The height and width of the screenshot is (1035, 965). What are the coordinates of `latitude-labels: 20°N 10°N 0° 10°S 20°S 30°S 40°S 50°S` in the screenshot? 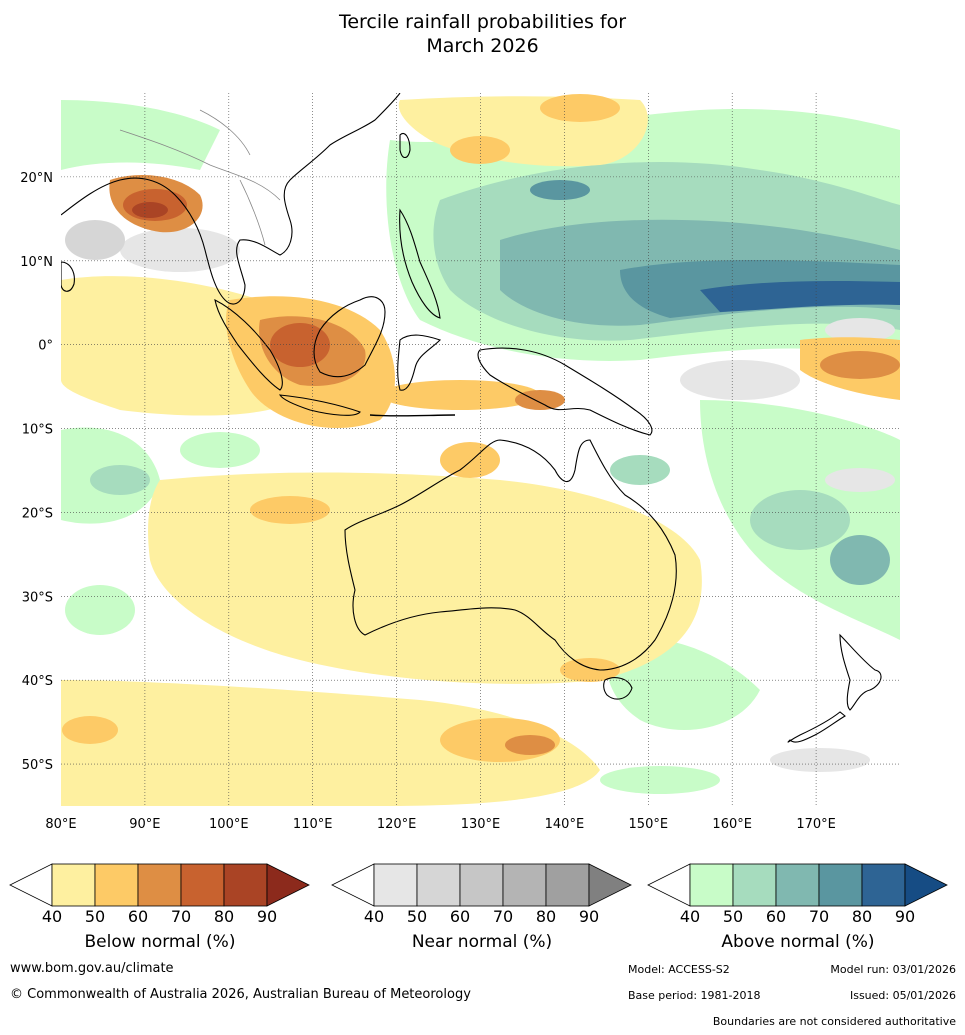 It's located at (36, 472).